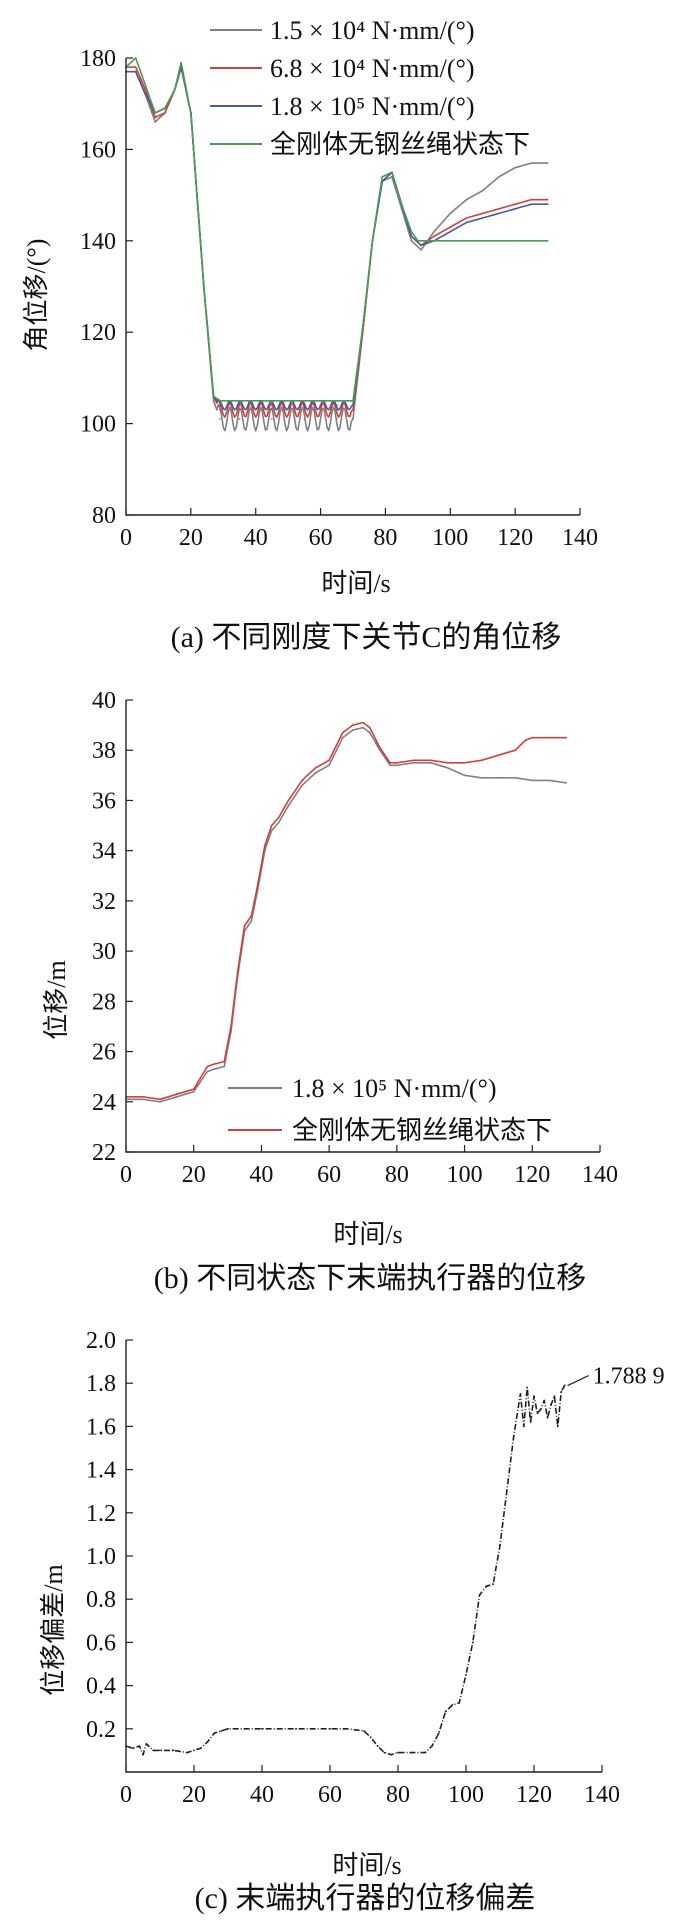 The image size is (700, 1921). I want to click on legend-a-label-3: 1.8 × 10⁵ N·mm/(°), so click(372, 106).